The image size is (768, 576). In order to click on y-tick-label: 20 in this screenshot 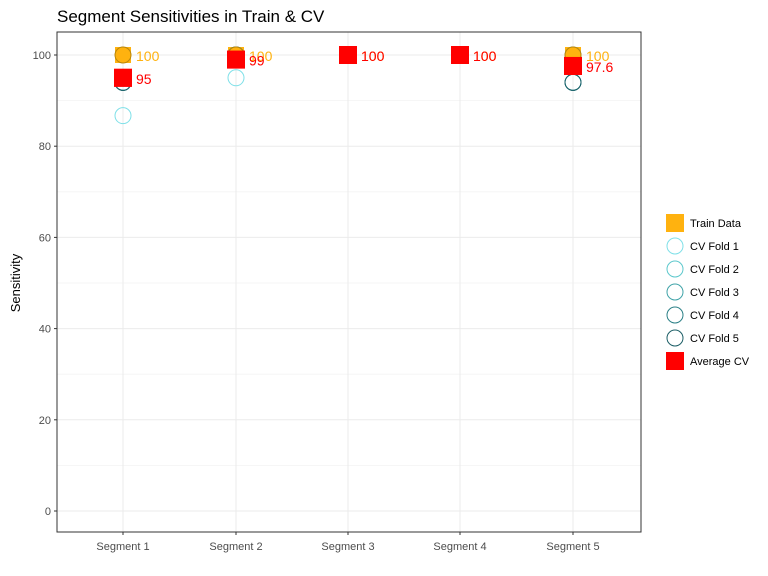, I will do `click(45, 421)`.